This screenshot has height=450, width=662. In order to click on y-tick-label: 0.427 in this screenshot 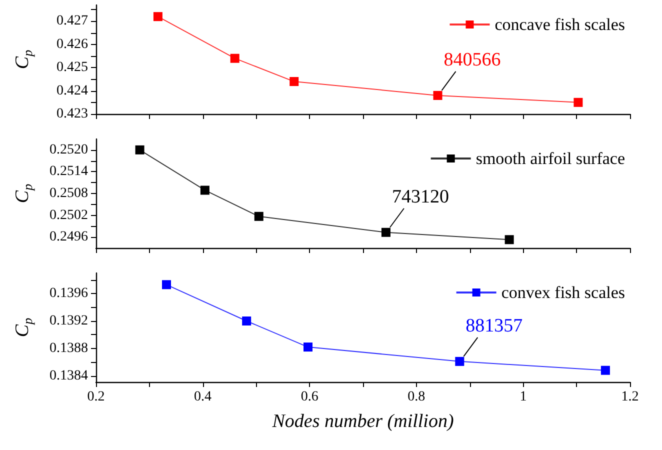, I will do `click(72, 21)`.